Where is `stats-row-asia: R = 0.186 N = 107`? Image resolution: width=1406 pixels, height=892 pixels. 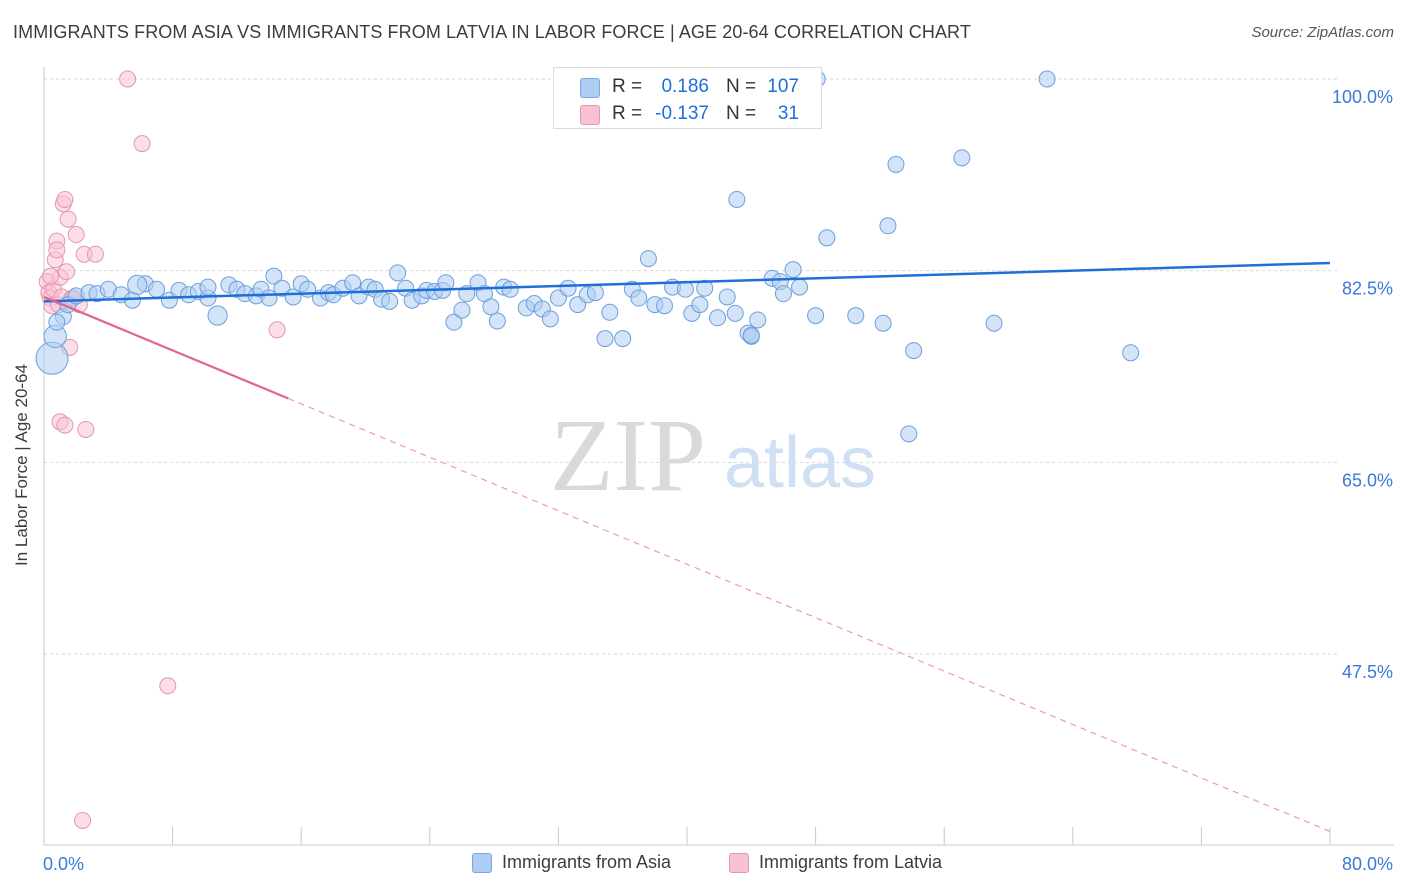
stats-row-asia: R = 0.186 N = 107 is located at coordinates (687, 87).